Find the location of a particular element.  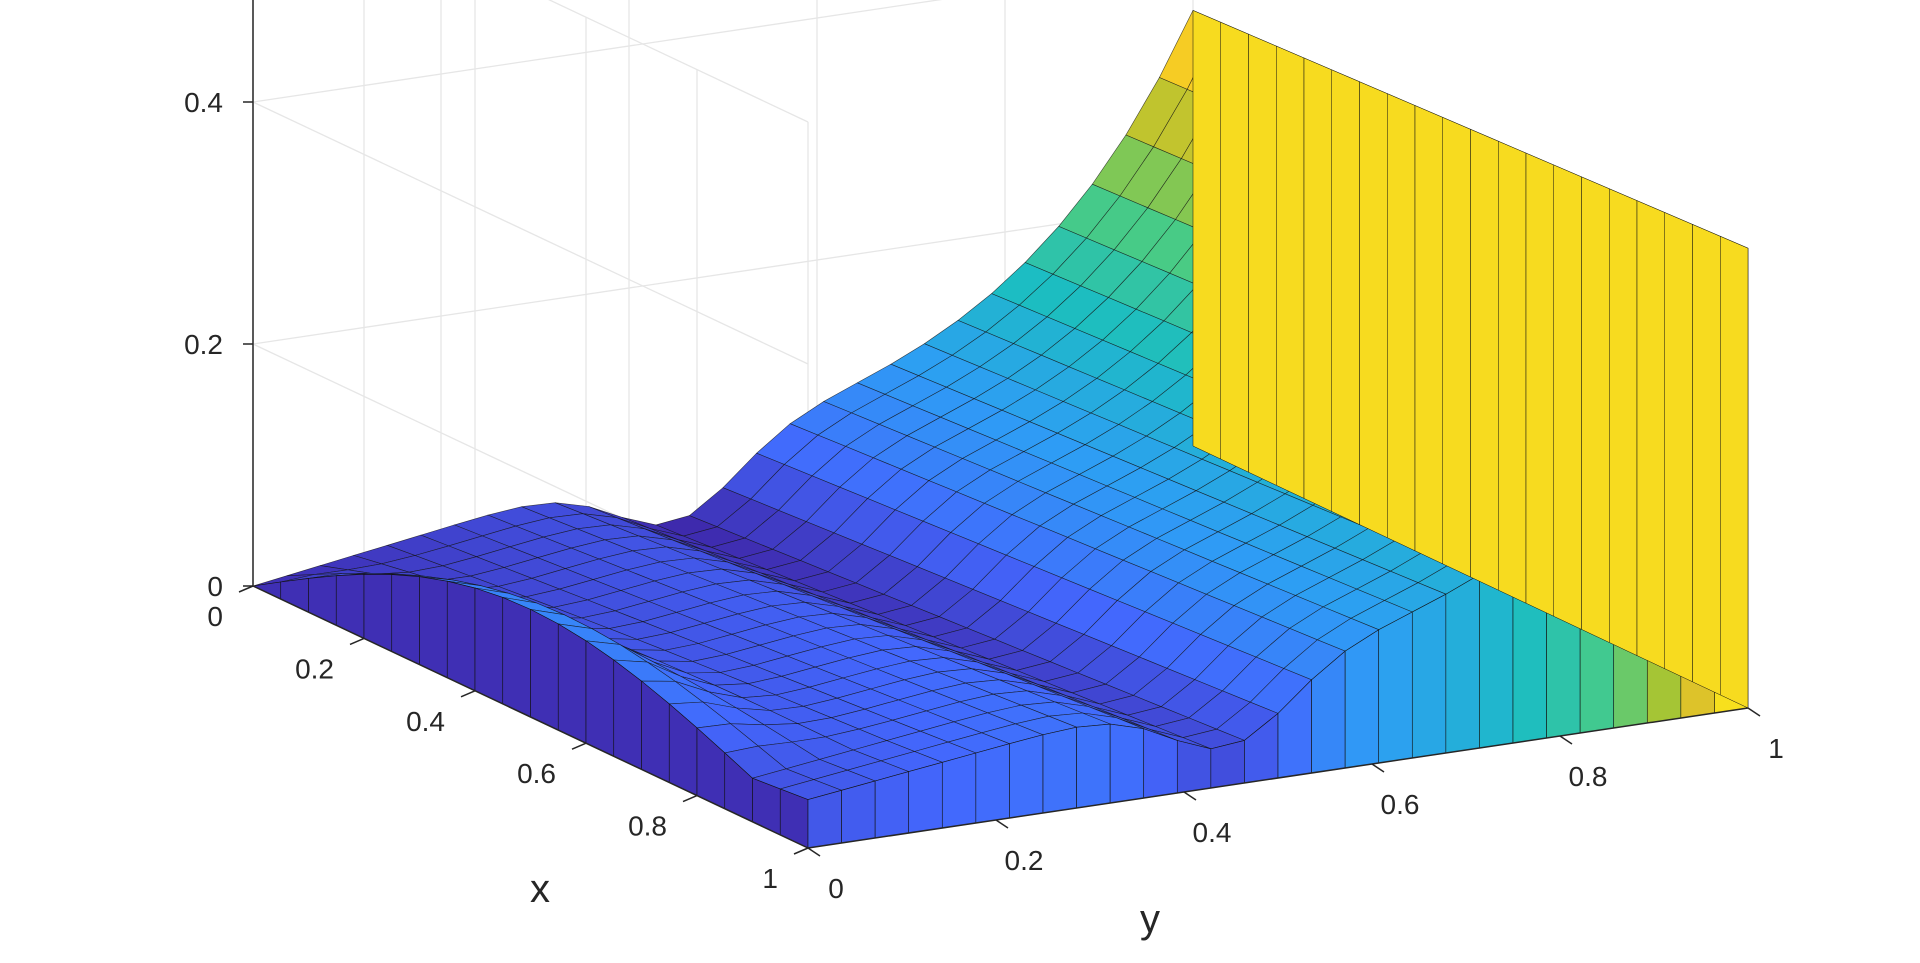

x-axis-label: x is located at coordinates (540, 889).